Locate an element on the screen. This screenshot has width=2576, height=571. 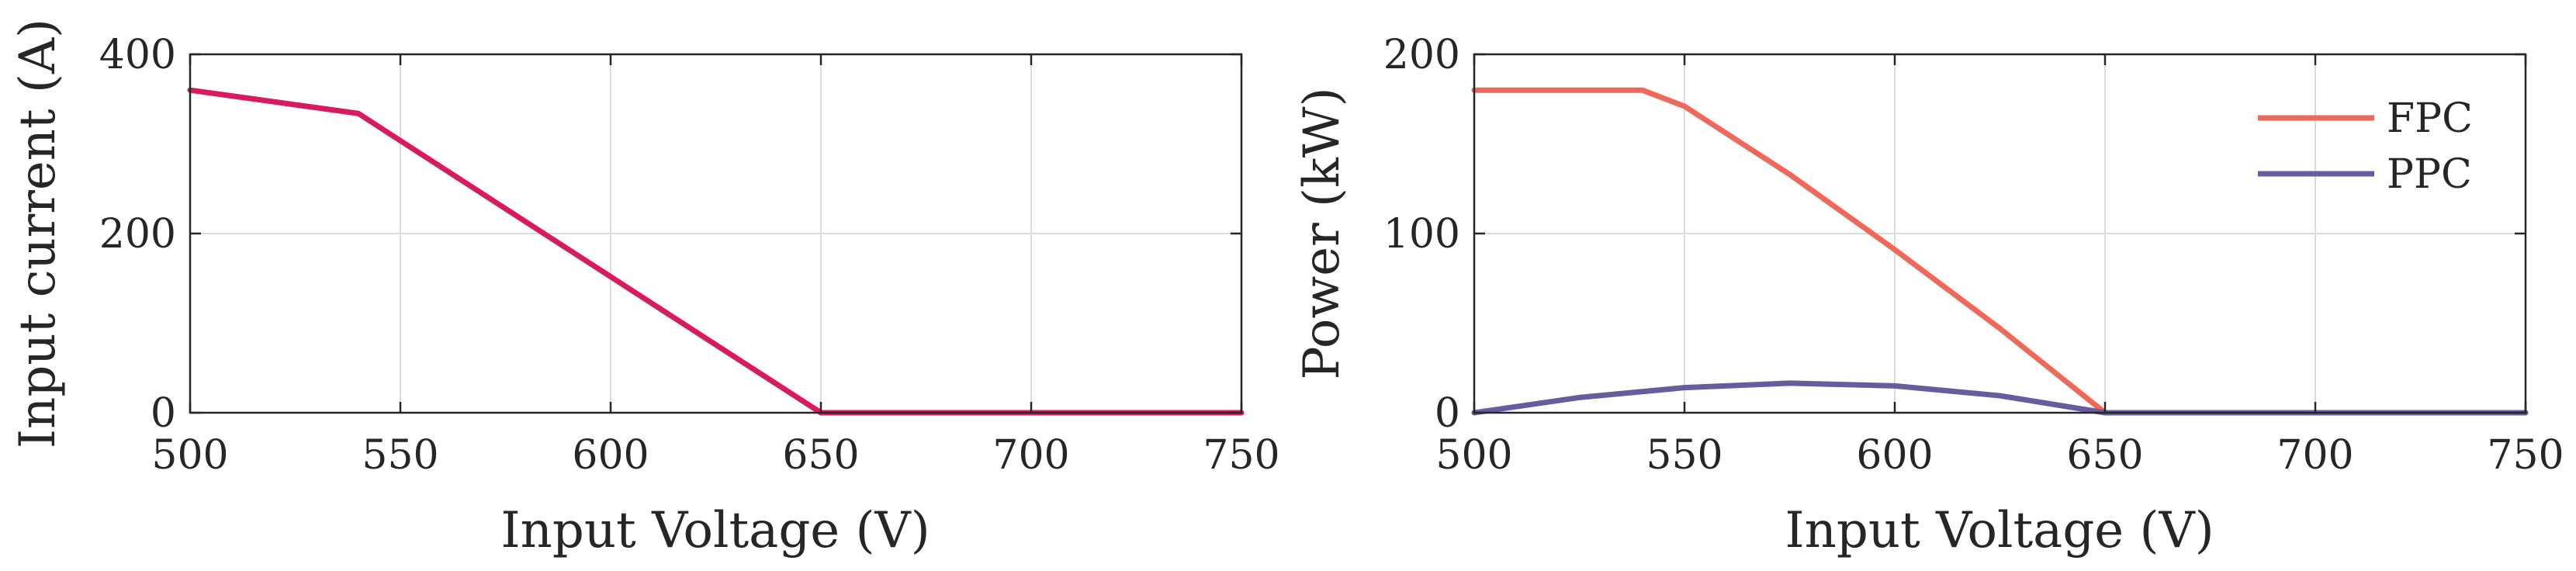
y-axis-label: Power (kW) is located at coordinates (1322, 233).